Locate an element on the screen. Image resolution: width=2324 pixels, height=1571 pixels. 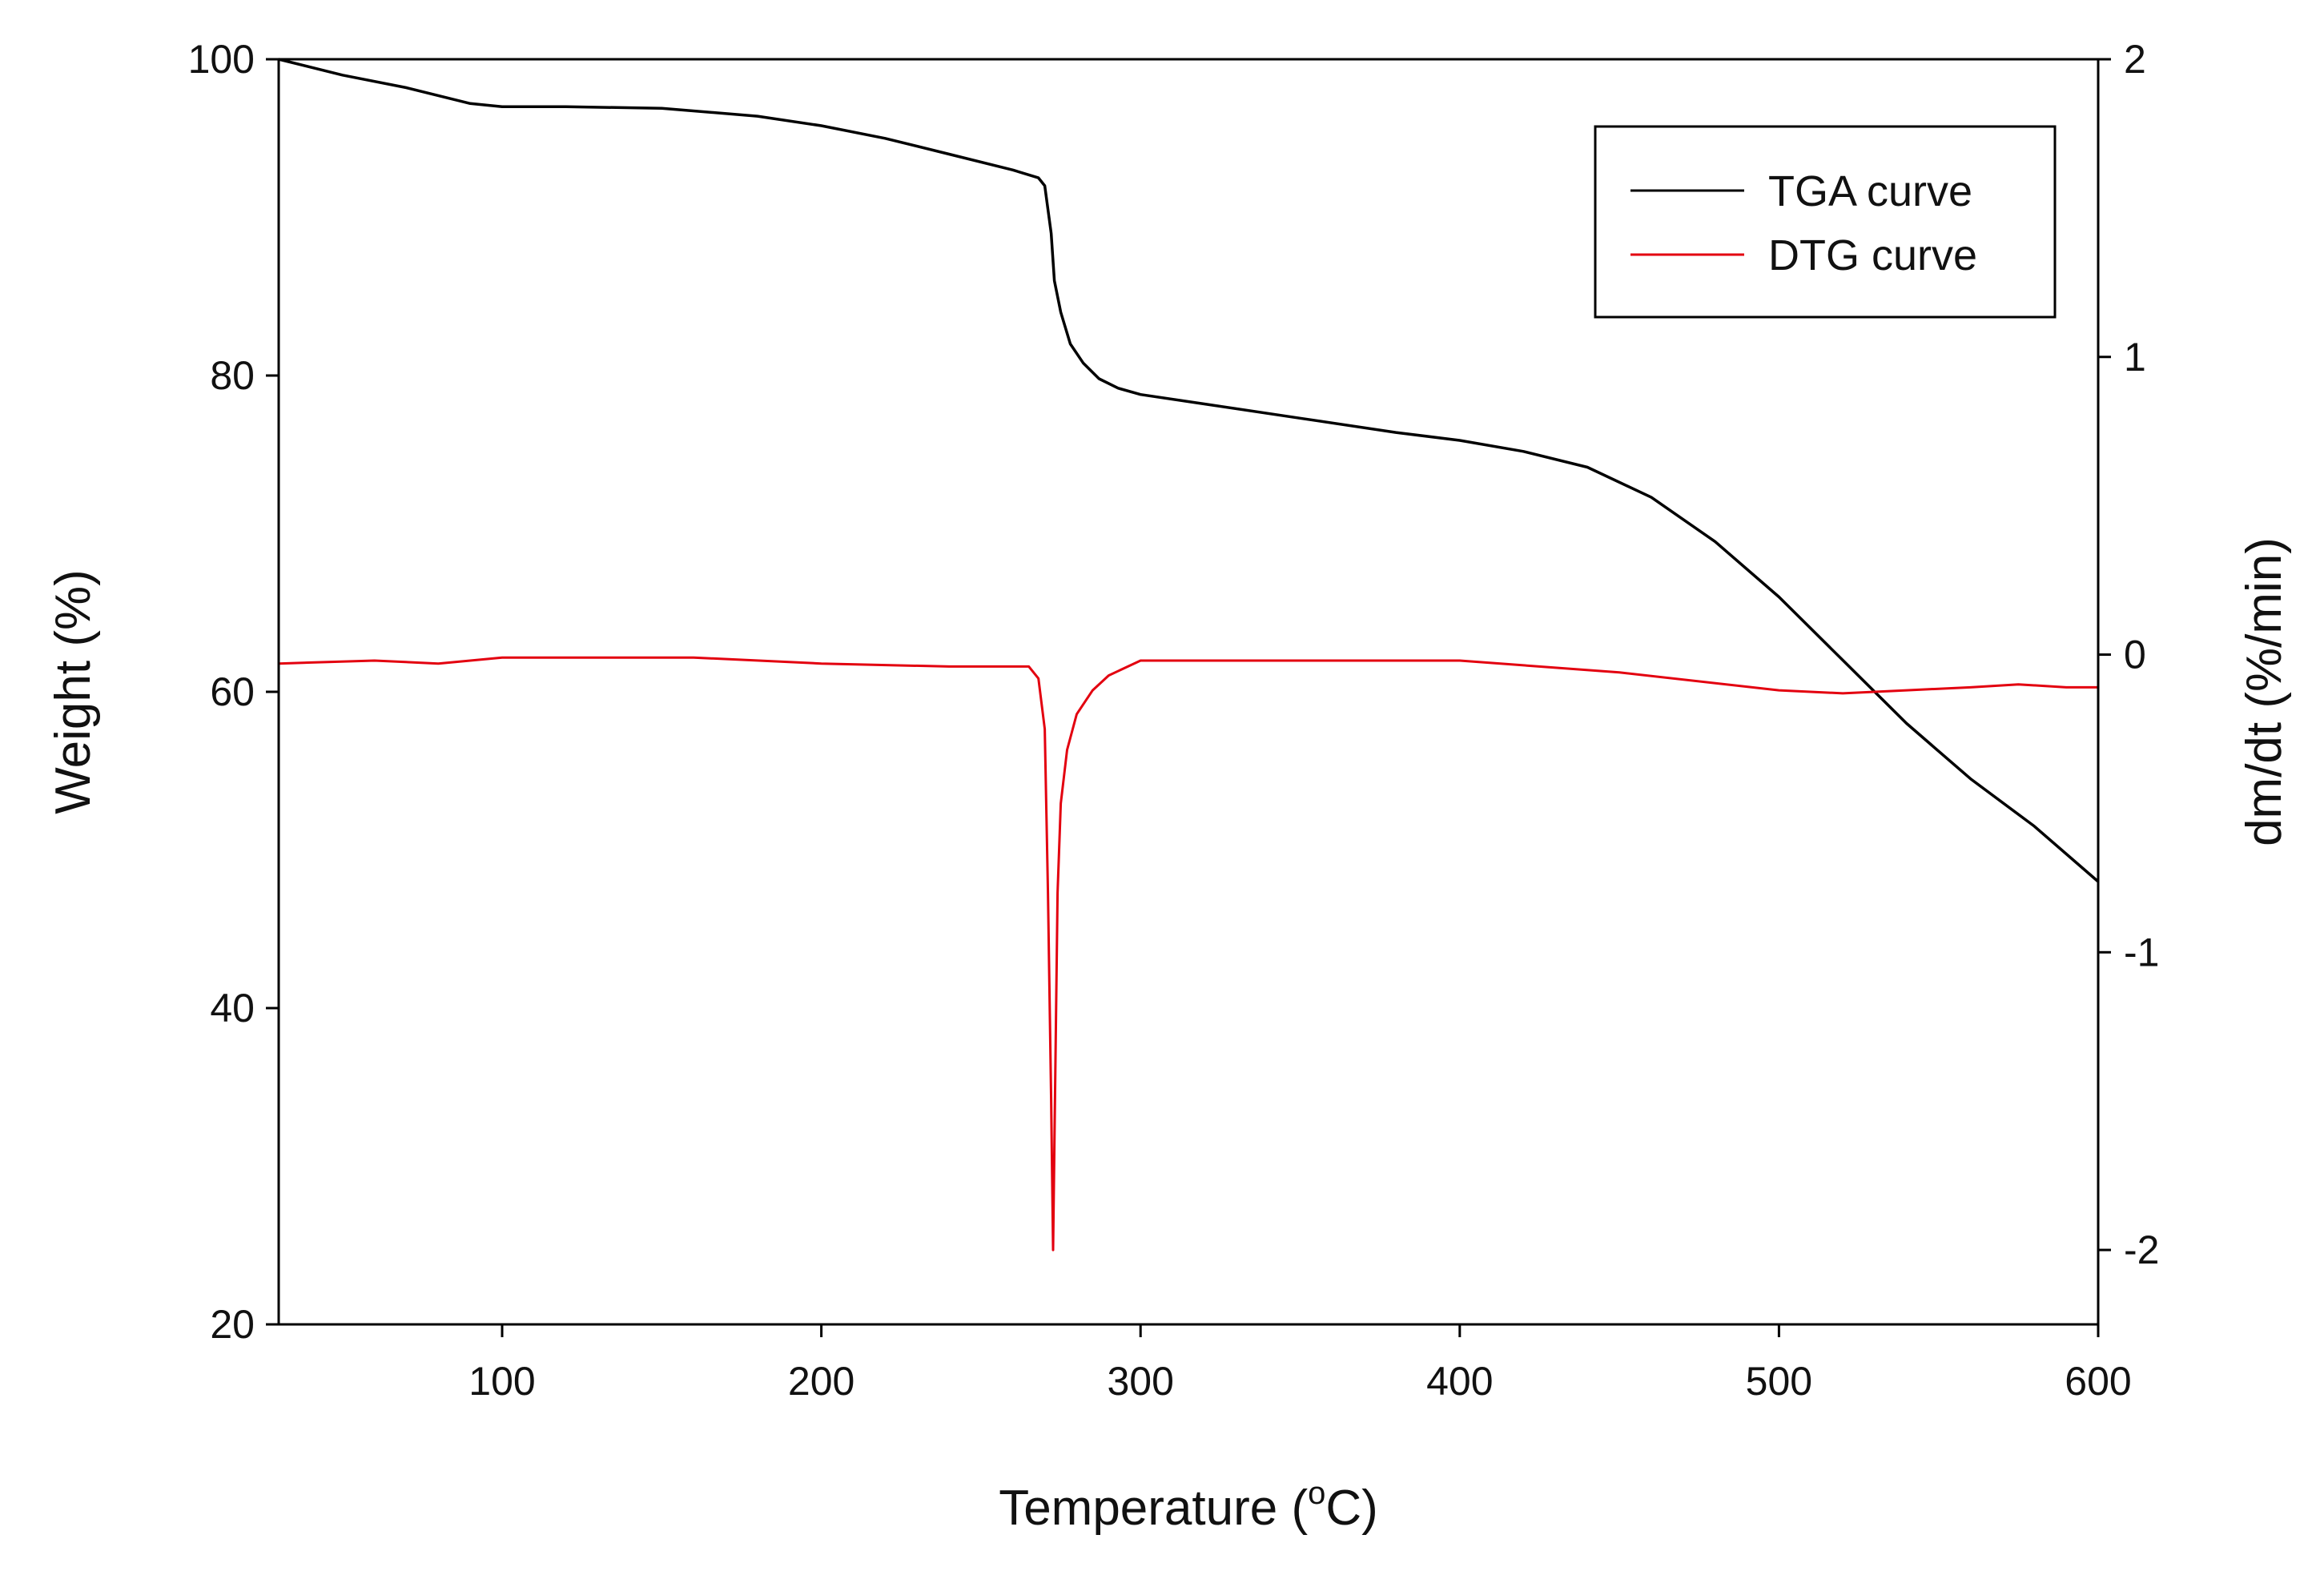
legend-box is located at coordinates (1825, 222).